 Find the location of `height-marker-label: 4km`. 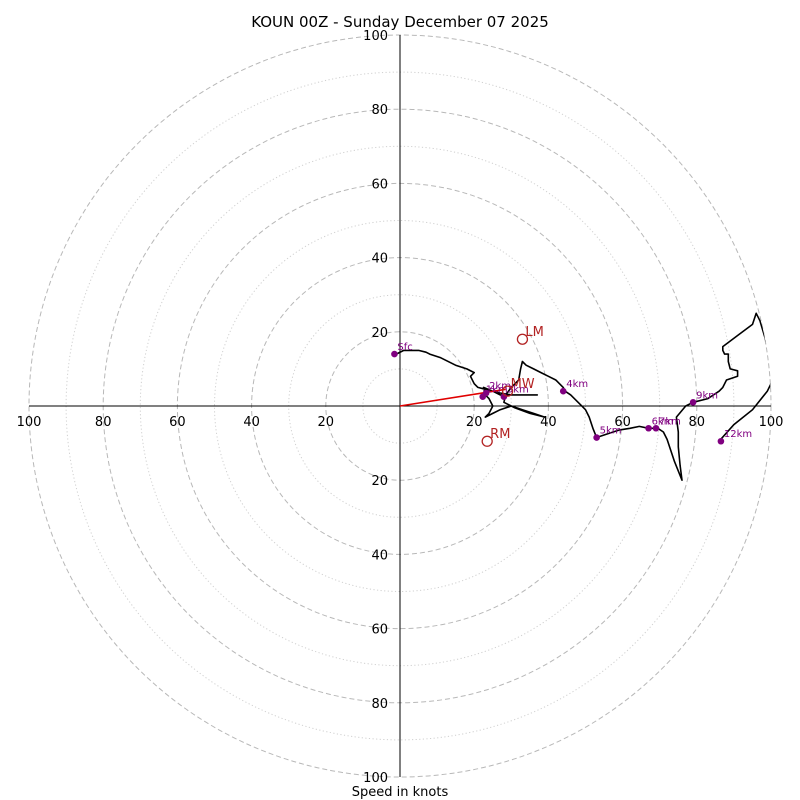

height-marker-label: 4km is located at coordinates (577, 384).